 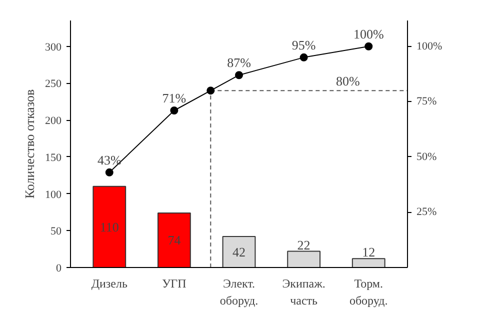 What do you see at coordinates (53, 84) in the screenshot?
I see `y-tick-label: 250` at bounding box center [53, 84].